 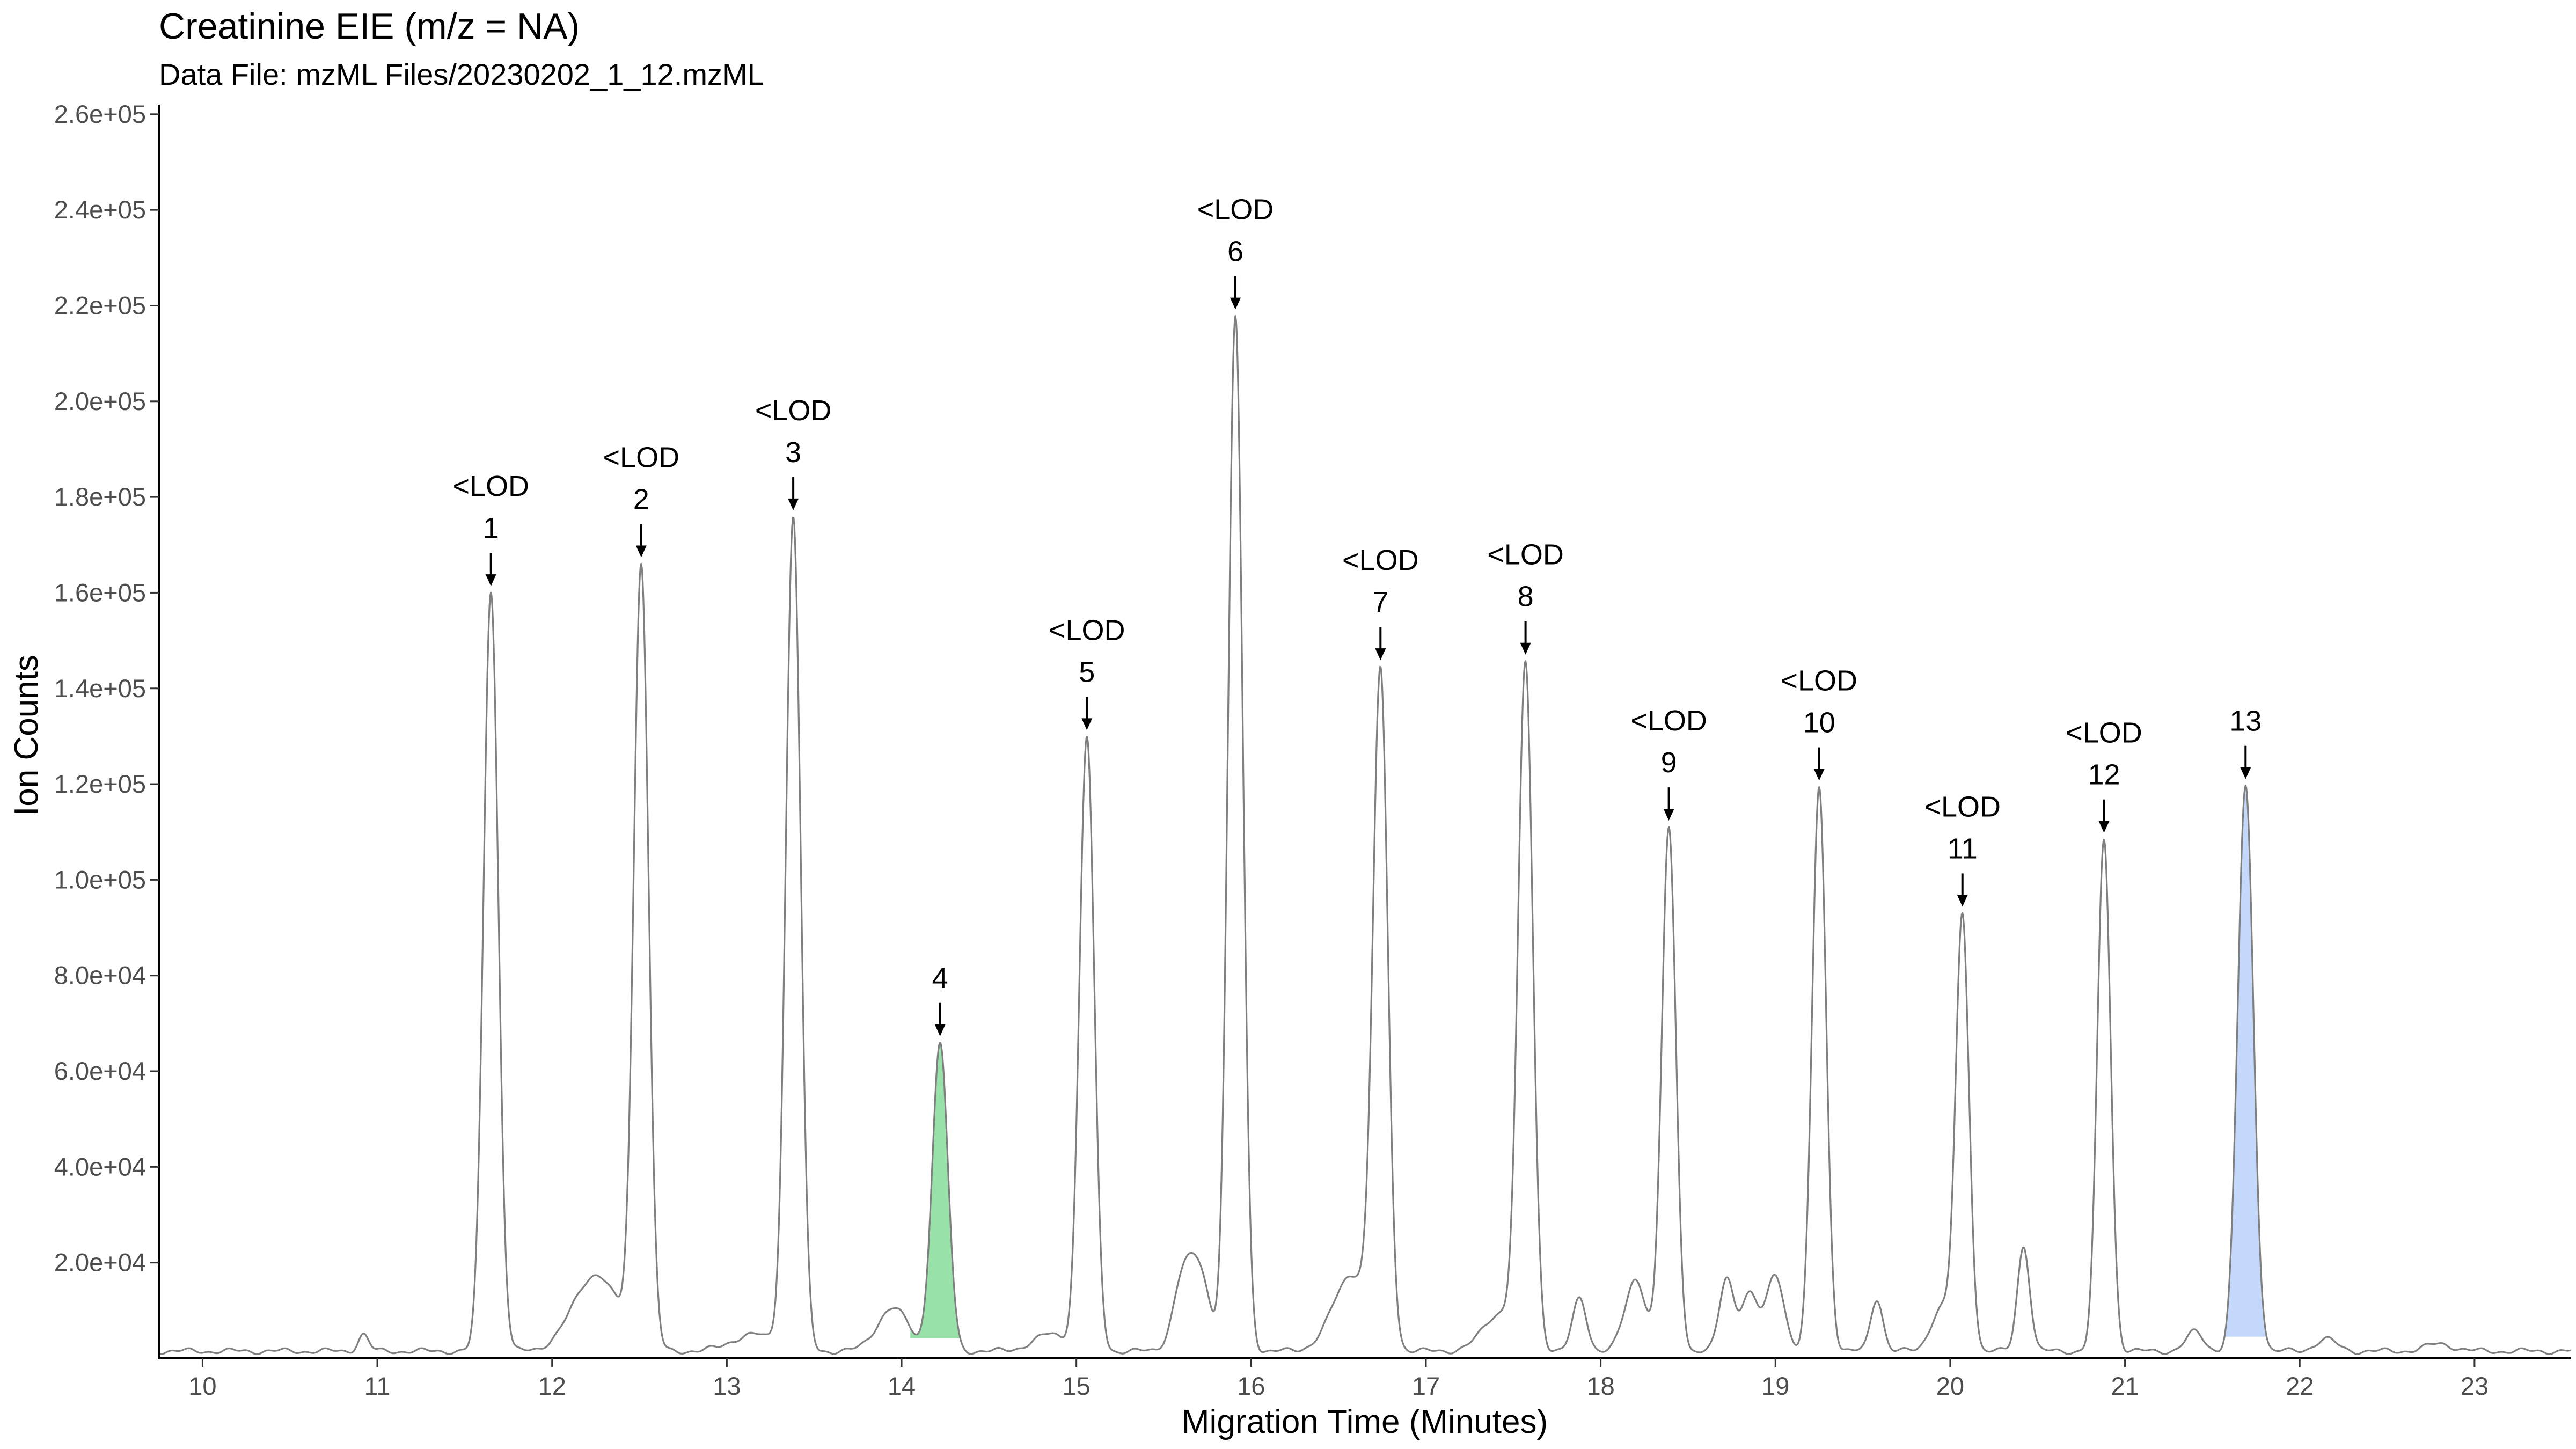 I want to click on y-tick-label: 2.6e+05, so click(x=100, y=114).